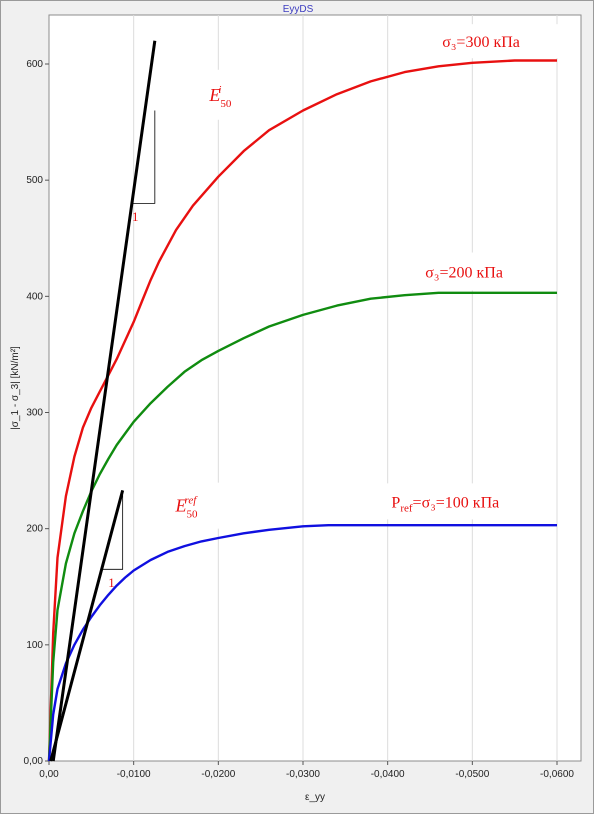  I want to click on annotation-text-label-300: σ₃=300 кПа, so click(481, 42).